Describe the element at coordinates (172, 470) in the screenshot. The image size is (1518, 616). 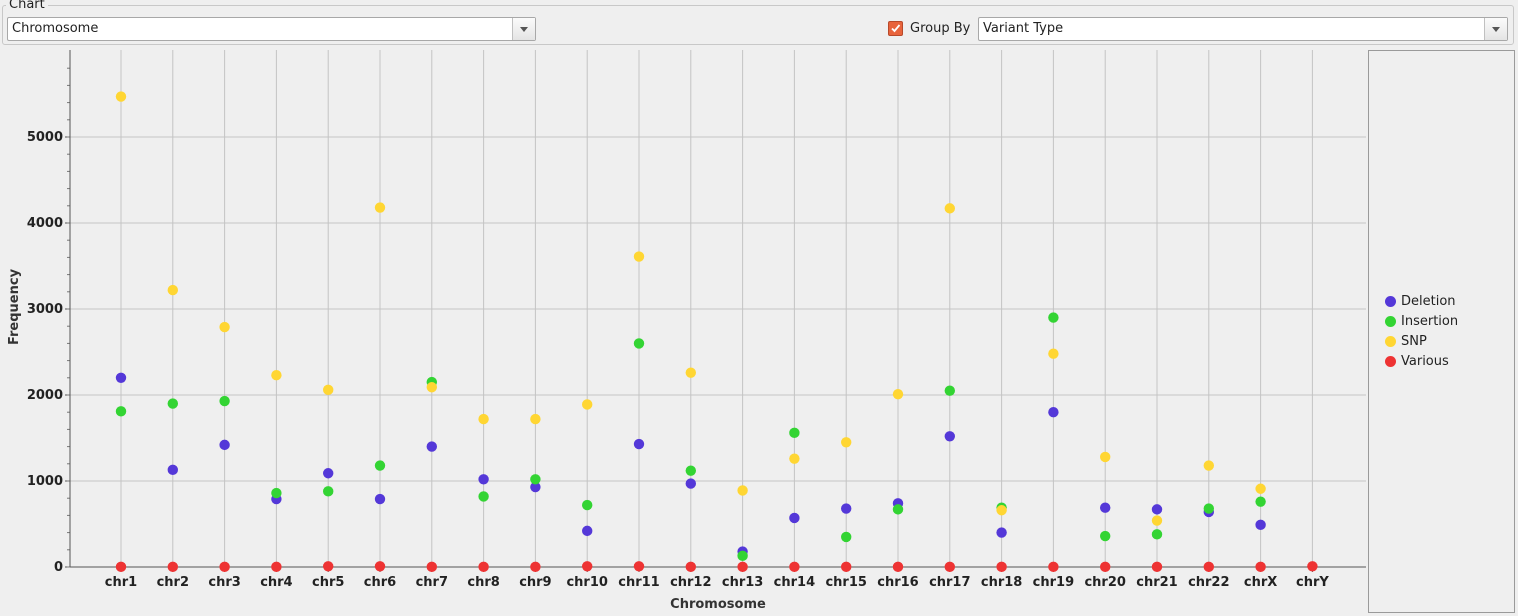
I see `point-deletion-chr2` at that location.